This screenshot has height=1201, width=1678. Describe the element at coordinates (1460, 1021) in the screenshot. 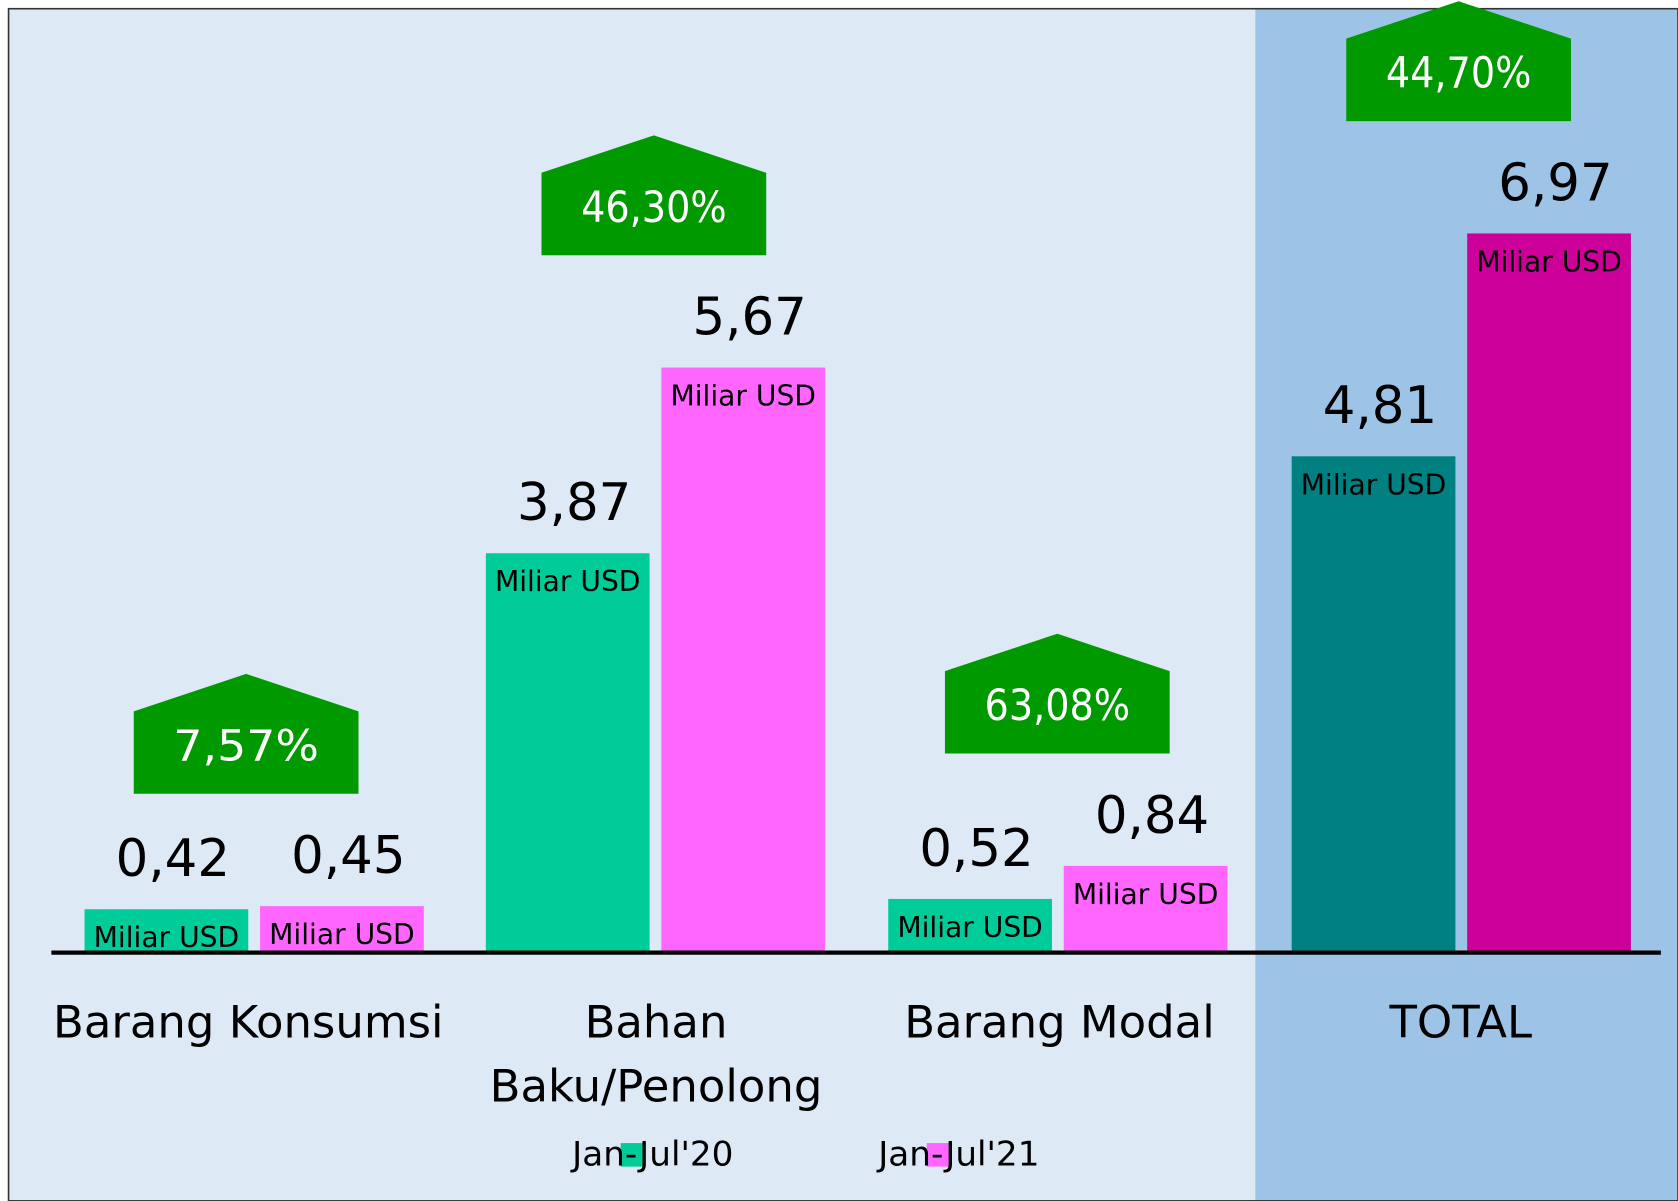

I see `category-label: TOTAL` at that location.